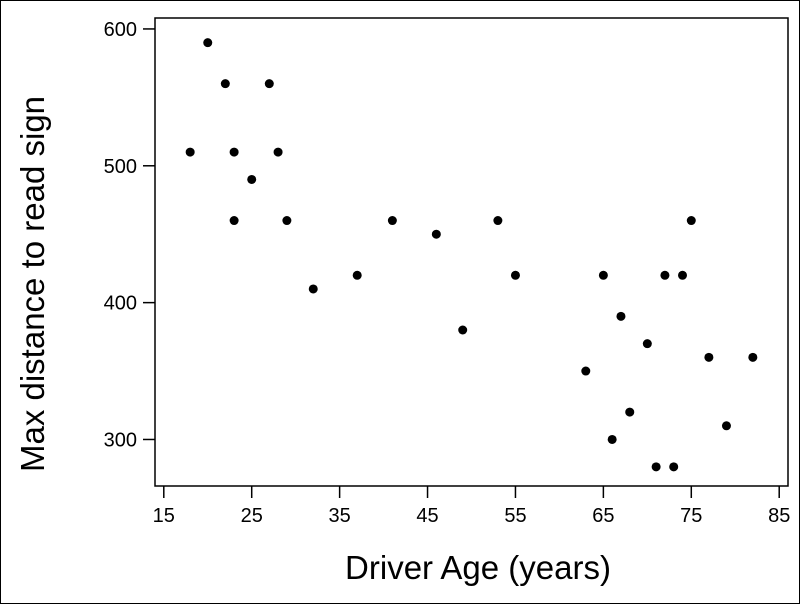 The height and width of the screenshot is (604, 800). Describe the element at coordinates (164, 516) in the screenshot. I see `x-tick-label: 15` at that location.